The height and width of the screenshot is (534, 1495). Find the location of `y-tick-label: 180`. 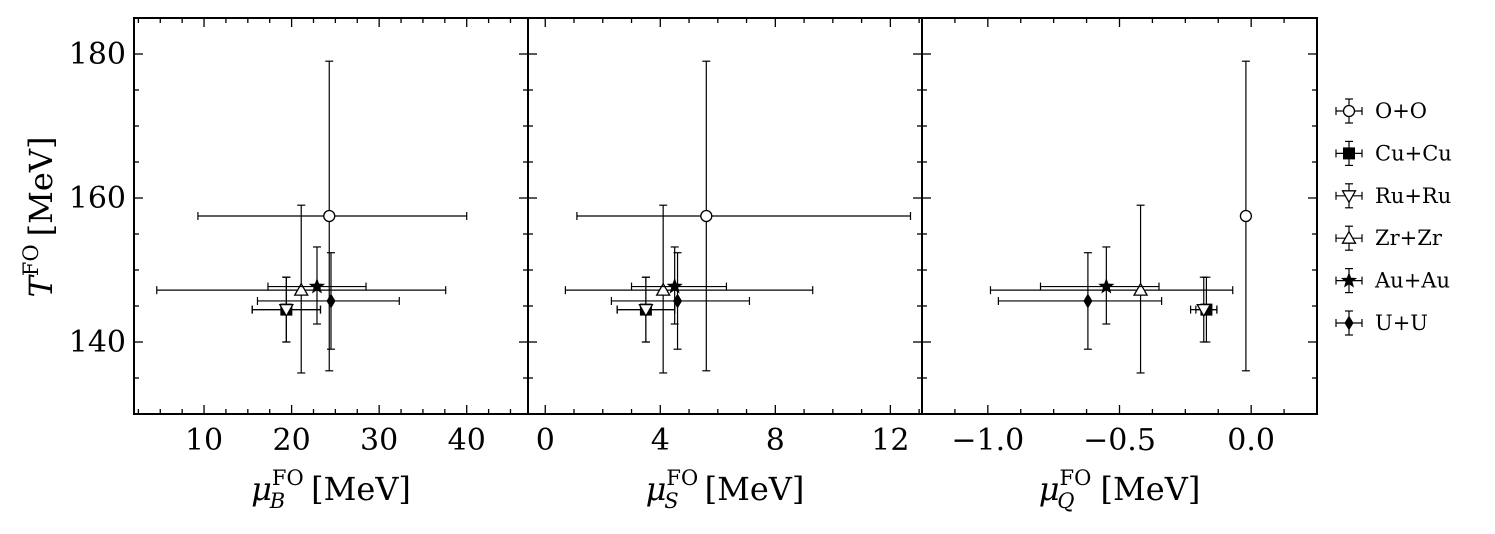

y-tick-label: 180 is located at coordinates (97, 54).